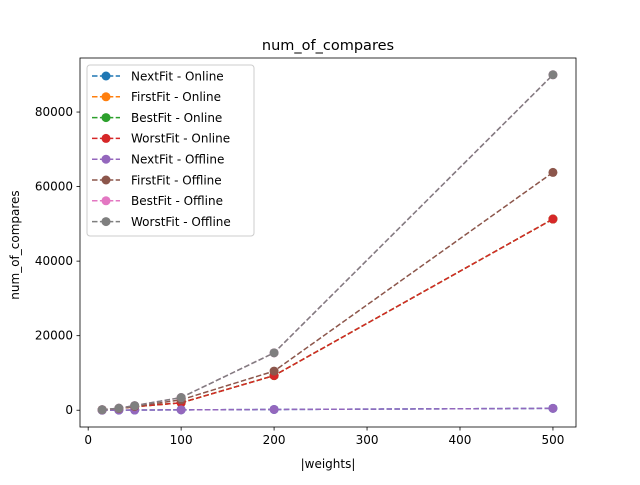 This screenshot has height=485, width=640. What do you see at coordinates (367, 440) in the screenshot?
I see `x-tick-label: 300` at bounding box center [367, 440].